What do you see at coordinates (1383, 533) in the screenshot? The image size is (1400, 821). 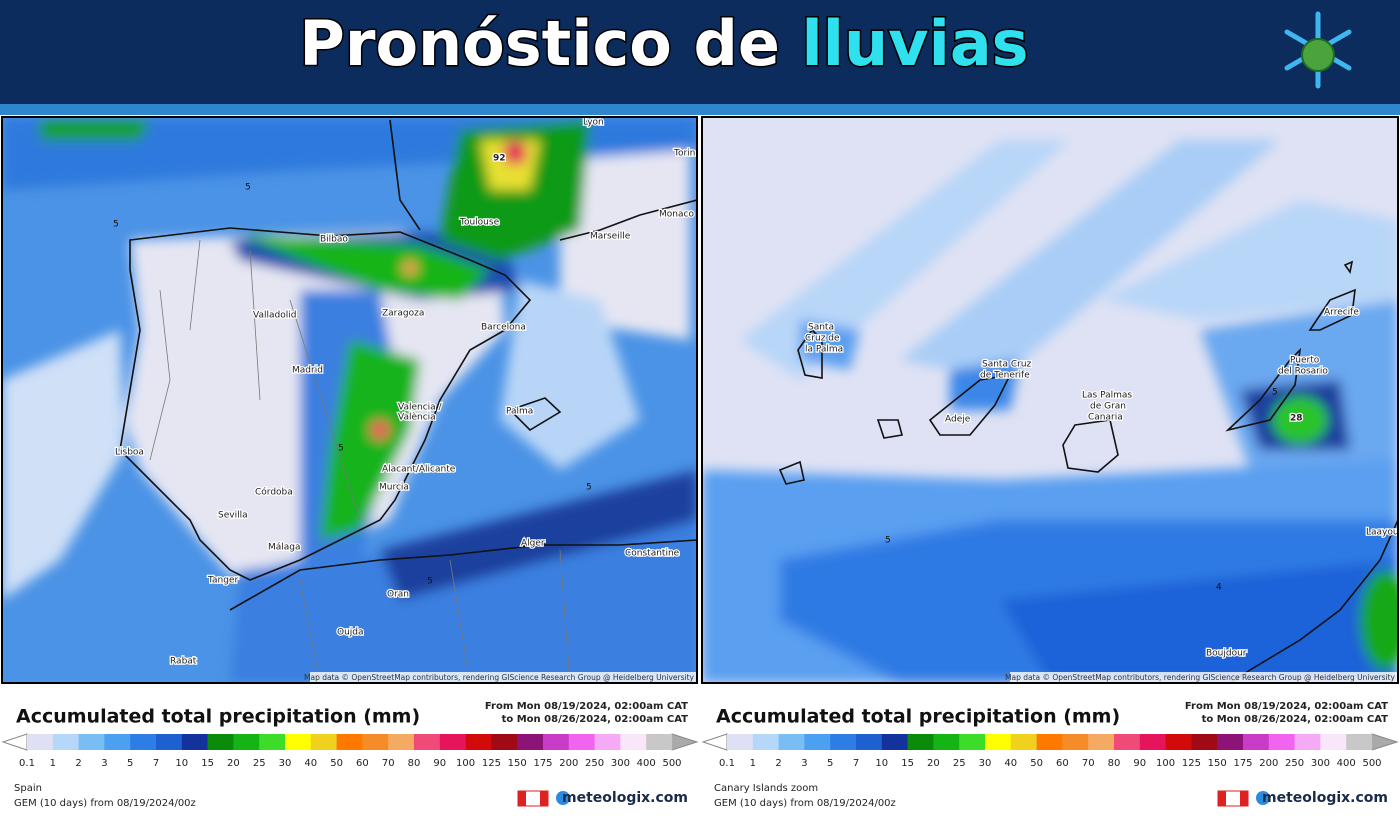 I see `place-label: Laayoune` at bounding box center [1383, 533].